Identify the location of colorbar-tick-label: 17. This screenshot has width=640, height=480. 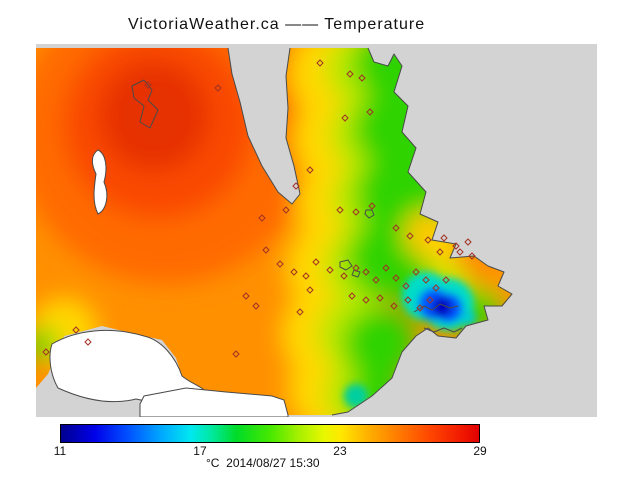
(200, 451).